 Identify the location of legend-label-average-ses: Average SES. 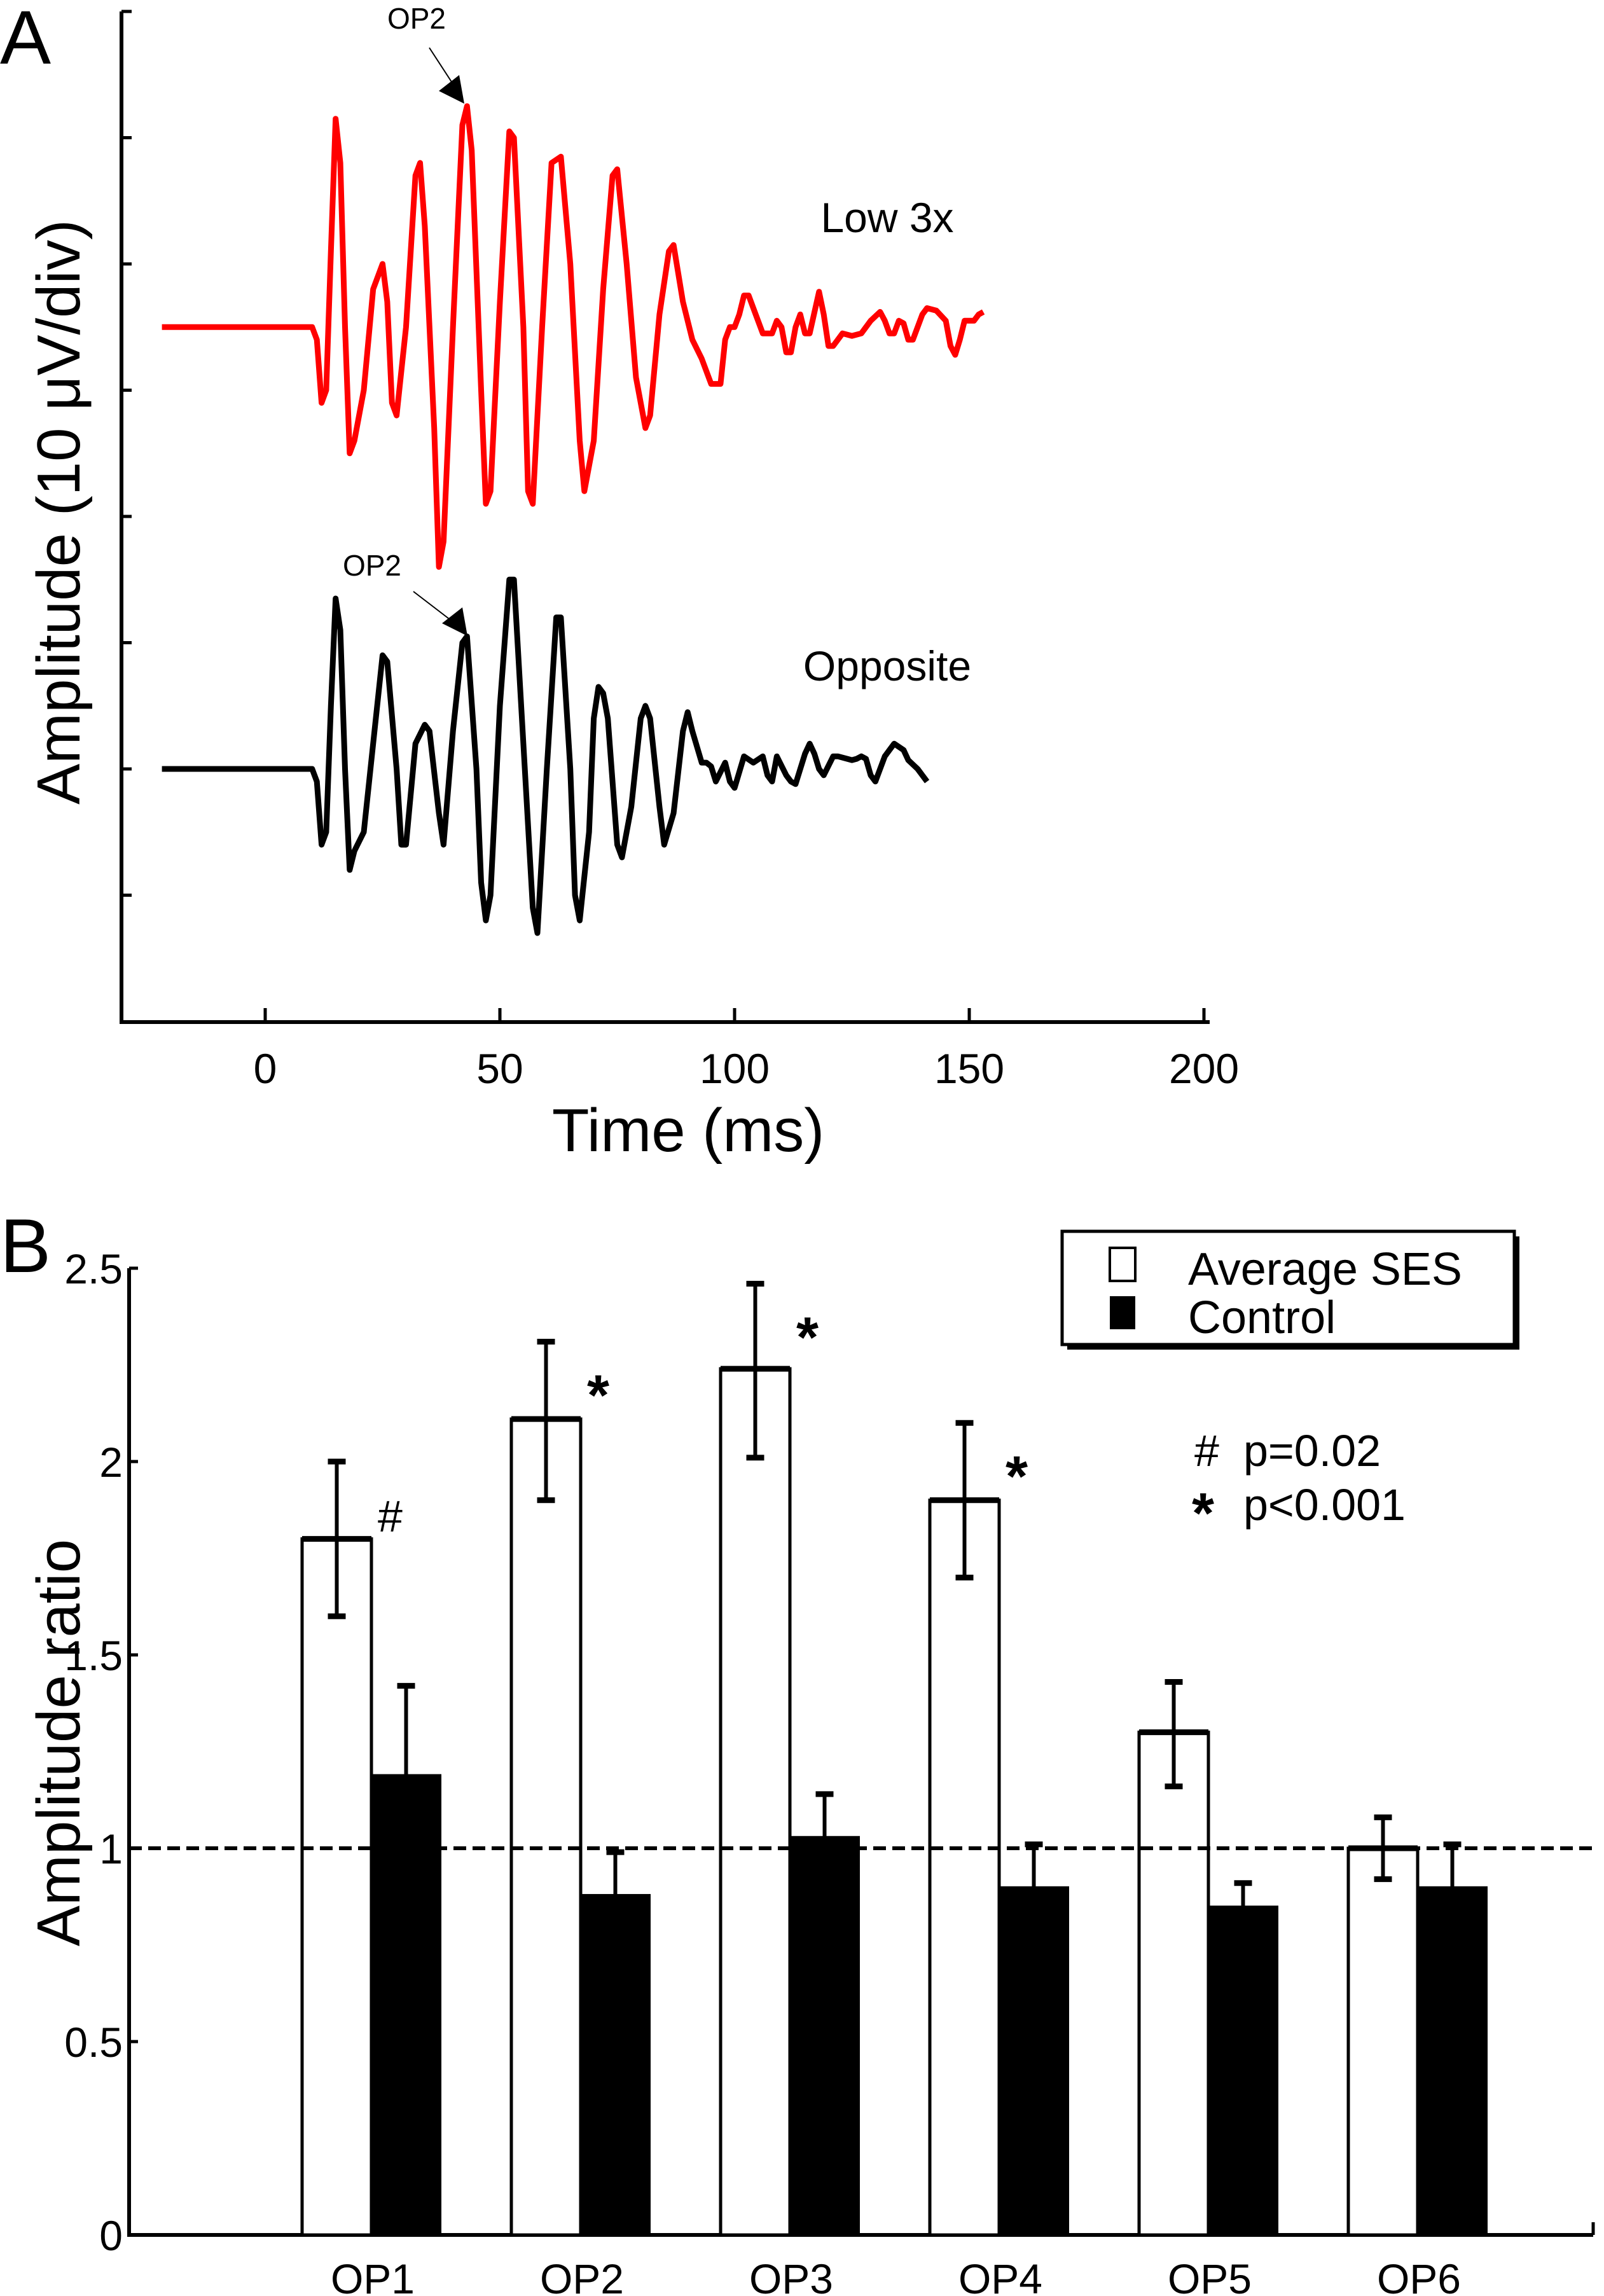
(1325, 1269).